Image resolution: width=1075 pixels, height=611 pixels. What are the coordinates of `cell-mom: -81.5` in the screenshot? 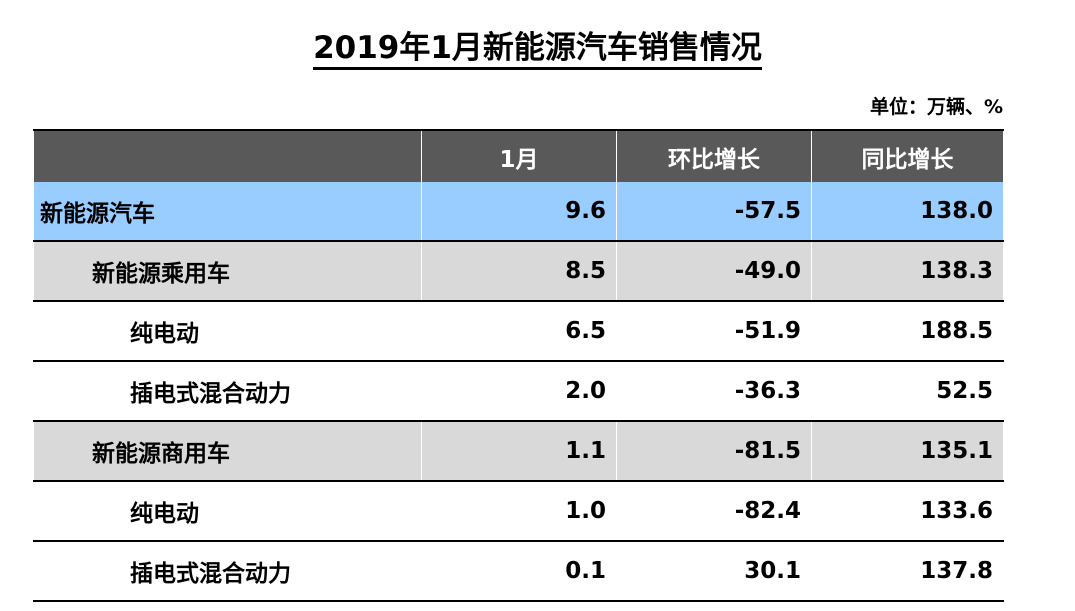 It's located at (714, 451).